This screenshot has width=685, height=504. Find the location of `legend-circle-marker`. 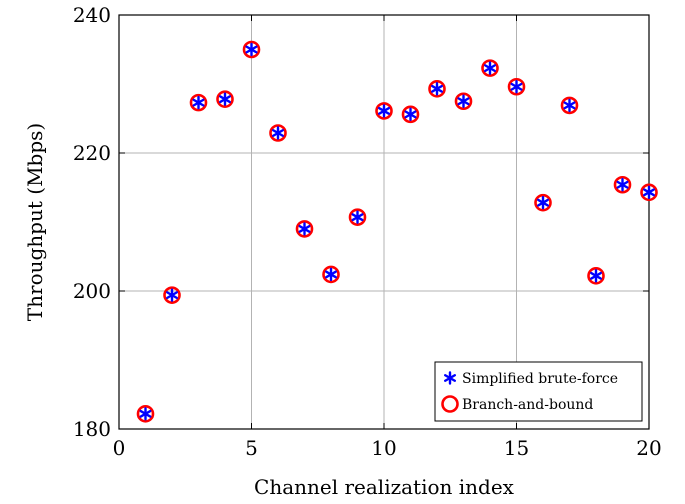

legend-circle-marker is located at coordinates (450, 404).